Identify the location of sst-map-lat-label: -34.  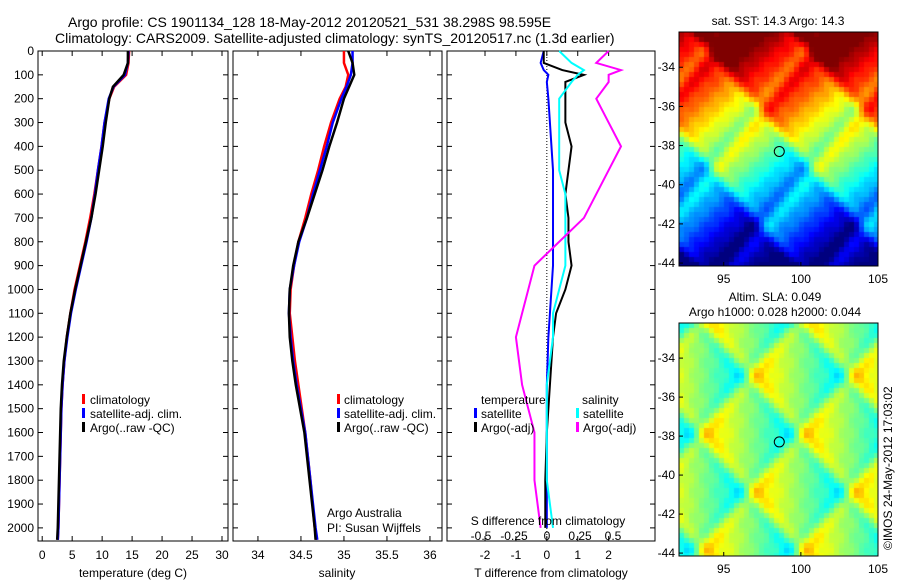
(667, 67).